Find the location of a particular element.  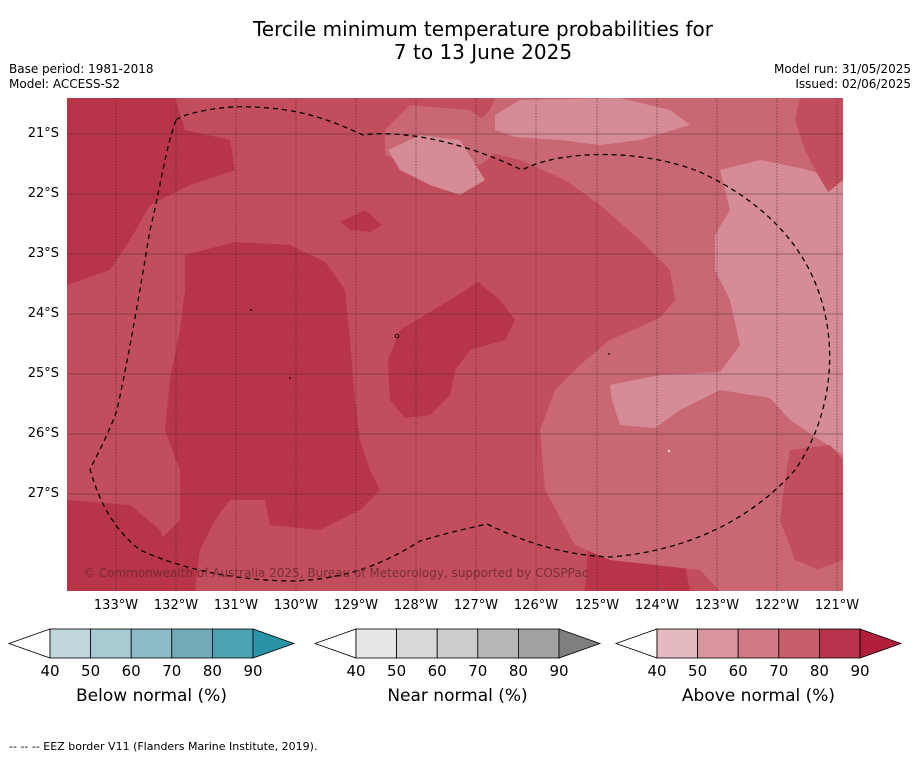

region-above-60-70-south-corner is located at coordinates (819, 575).